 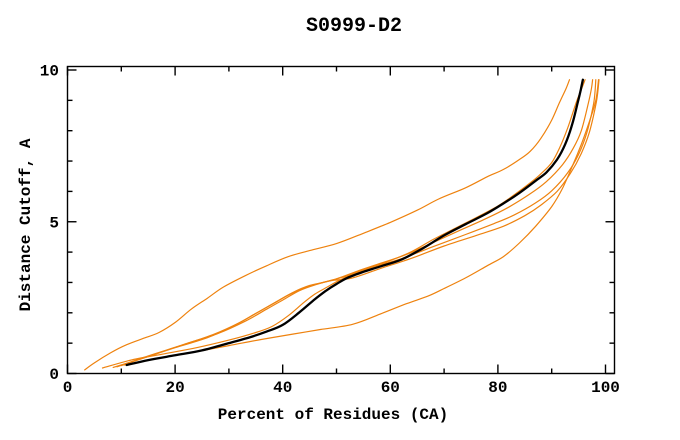 I want to click on y-tick-label: 10, so click(x=49, y=72).